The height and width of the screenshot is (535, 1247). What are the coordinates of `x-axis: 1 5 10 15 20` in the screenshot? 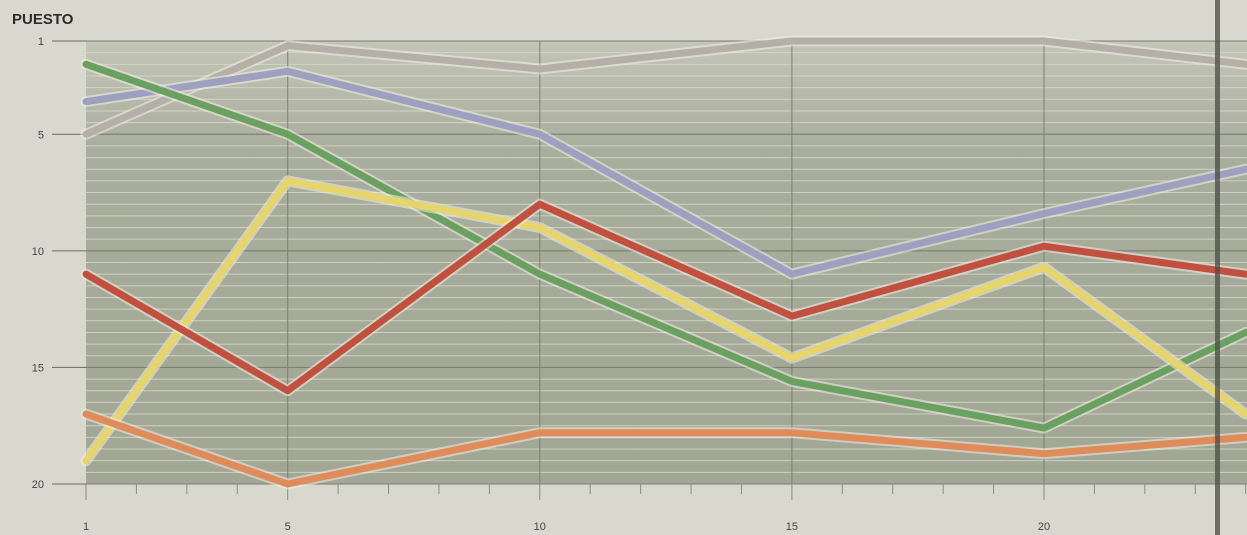 It's located at (665, 508).